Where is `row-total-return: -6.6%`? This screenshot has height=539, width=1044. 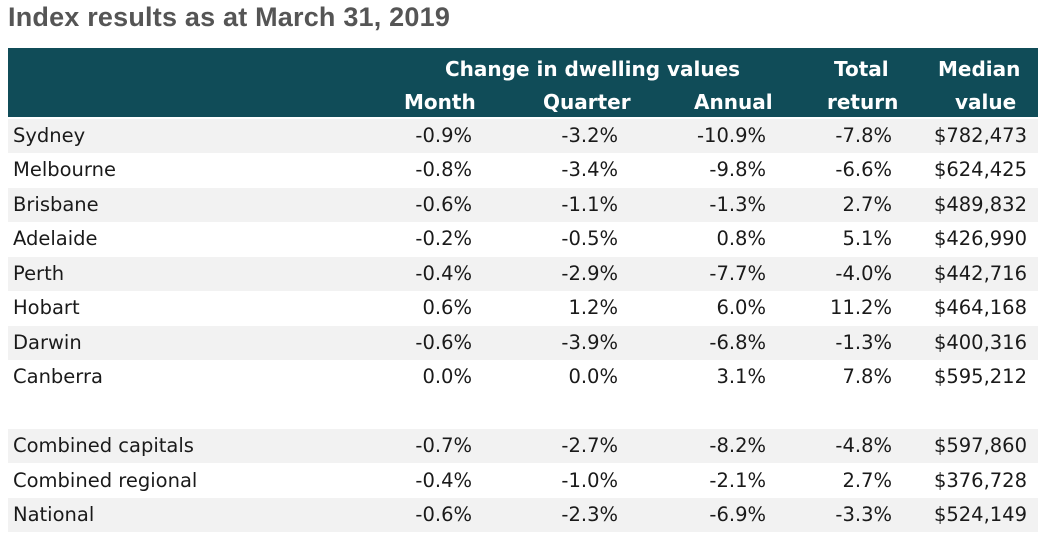
row-total-return: -6.6% is located at coordinates (863, 169).